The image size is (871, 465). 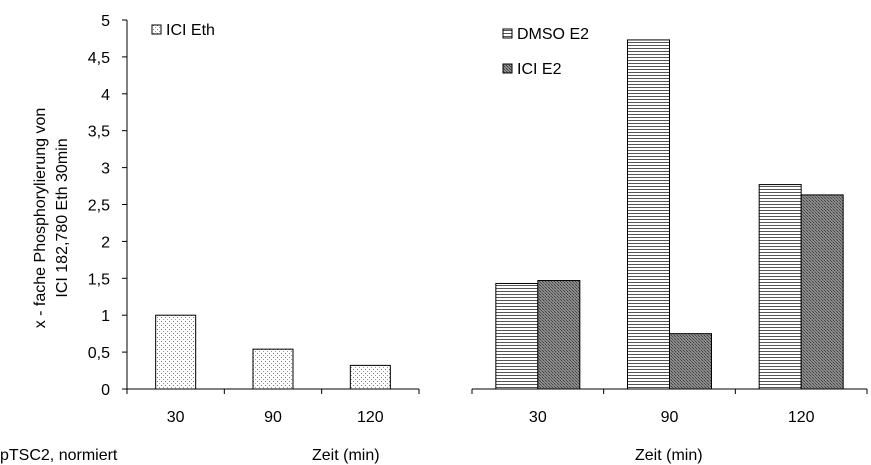 What do you see at coordinates (507, 68) in the screenshot?
I see `legend-swatch-ici-e2` at bounding box center [507, 68].